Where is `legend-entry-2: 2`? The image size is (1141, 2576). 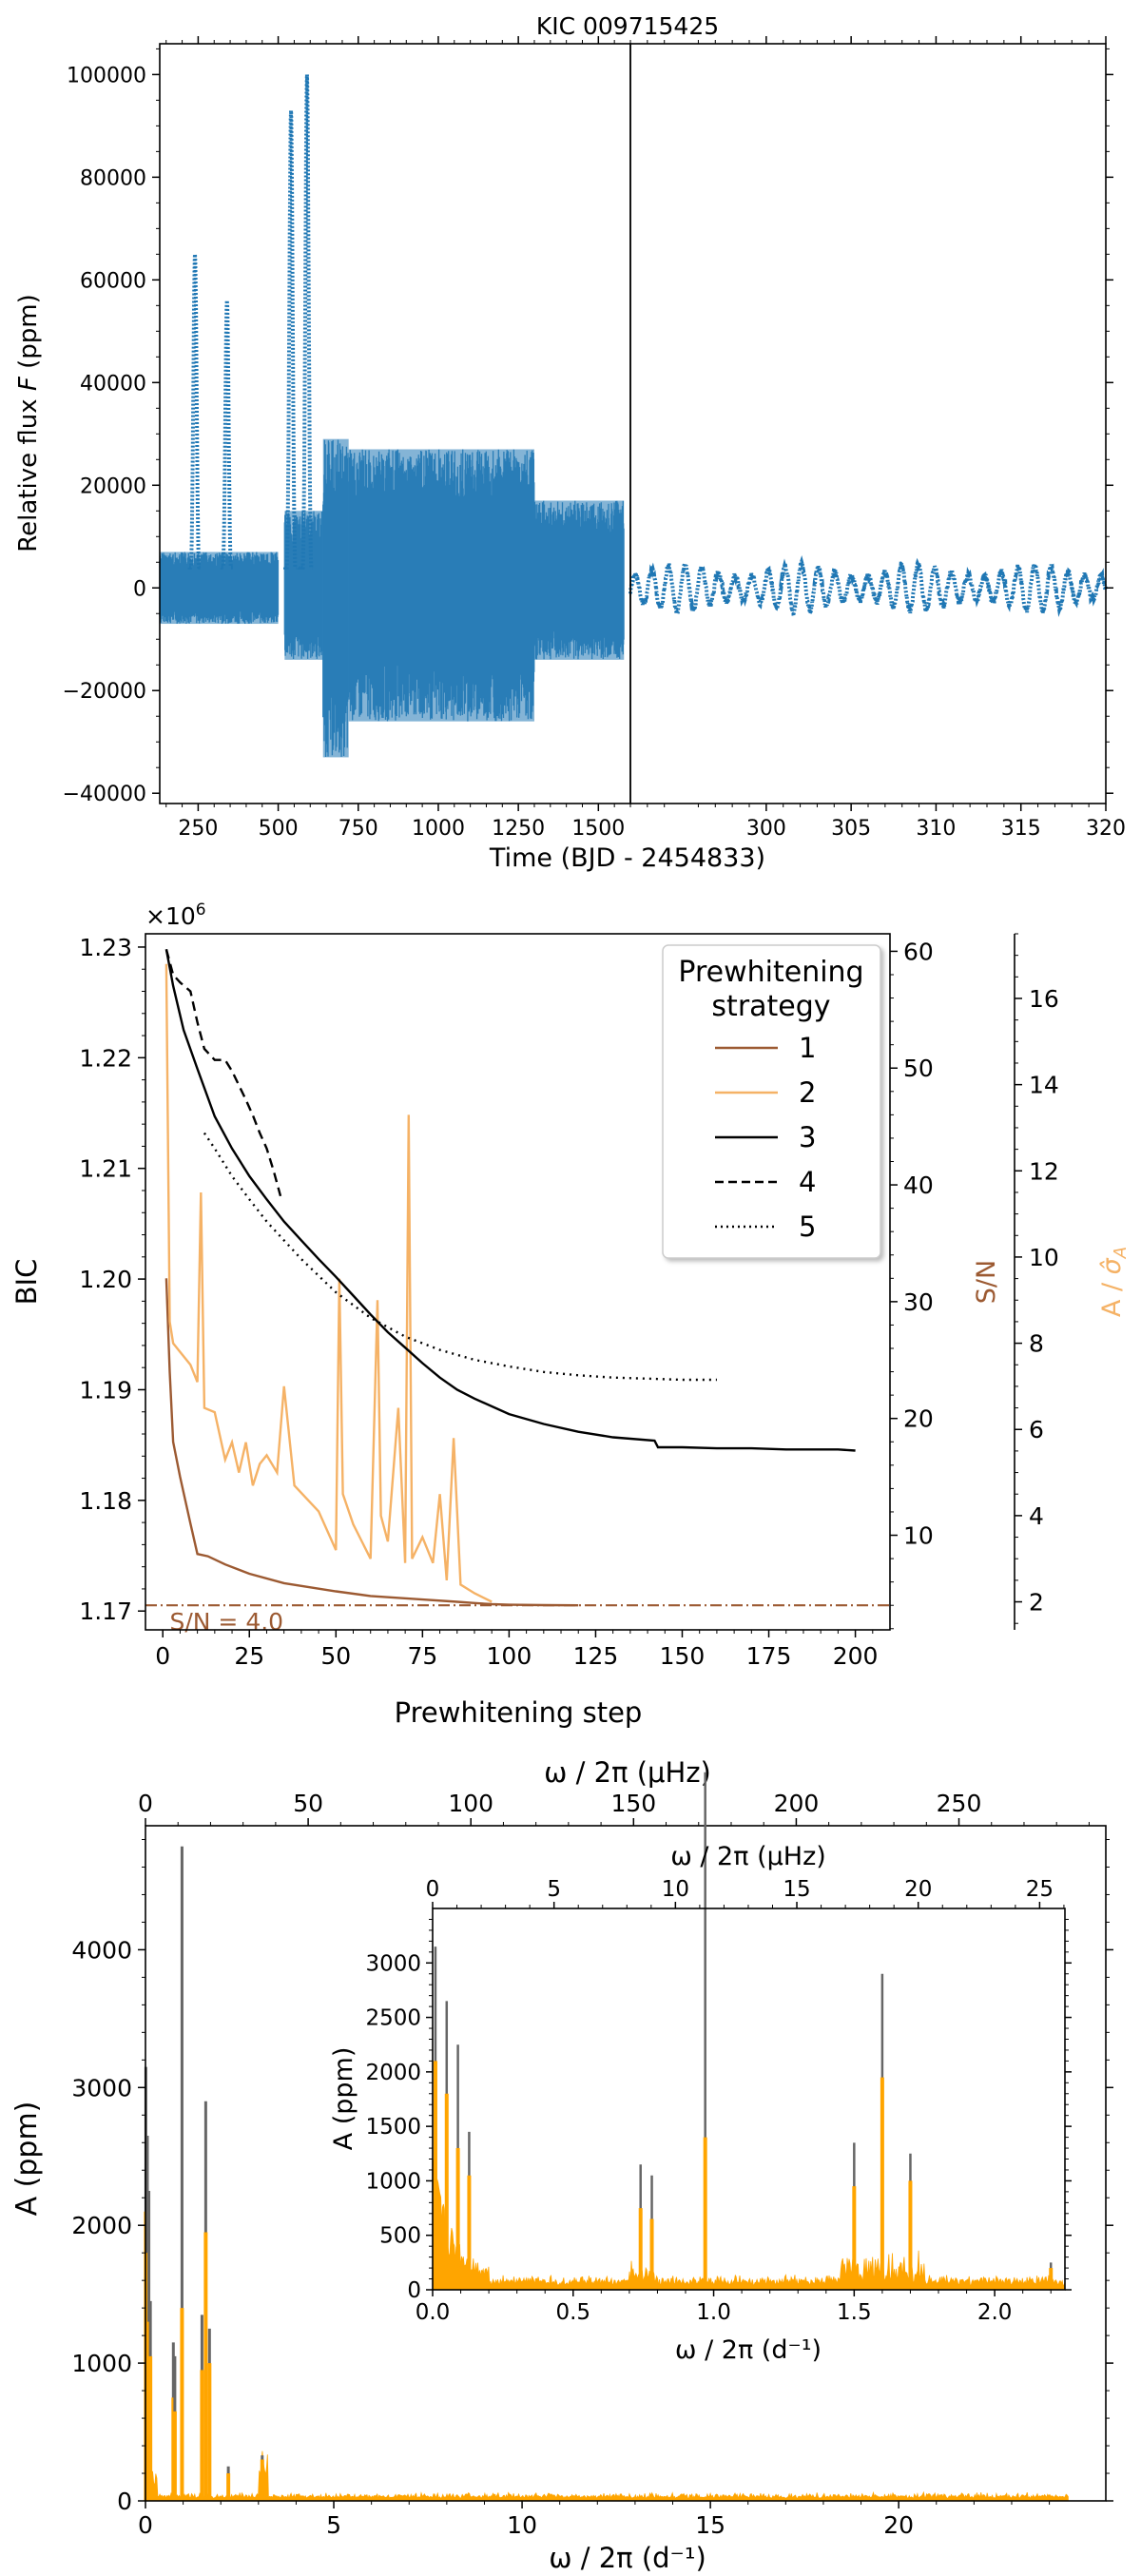 legend-entry-2: 2 is located at coordinates (807, 1092).